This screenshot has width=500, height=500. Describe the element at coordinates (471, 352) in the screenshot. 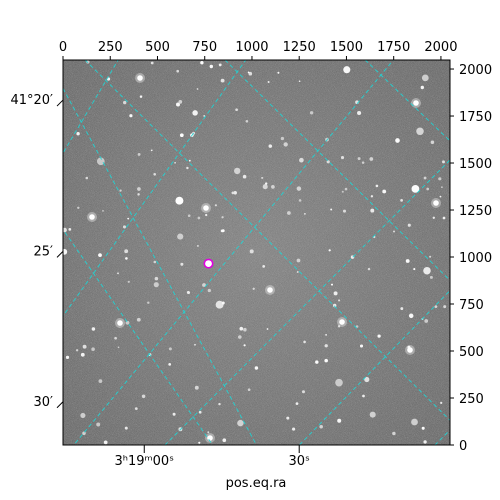

I see `right-tick-label: 500` at that location.